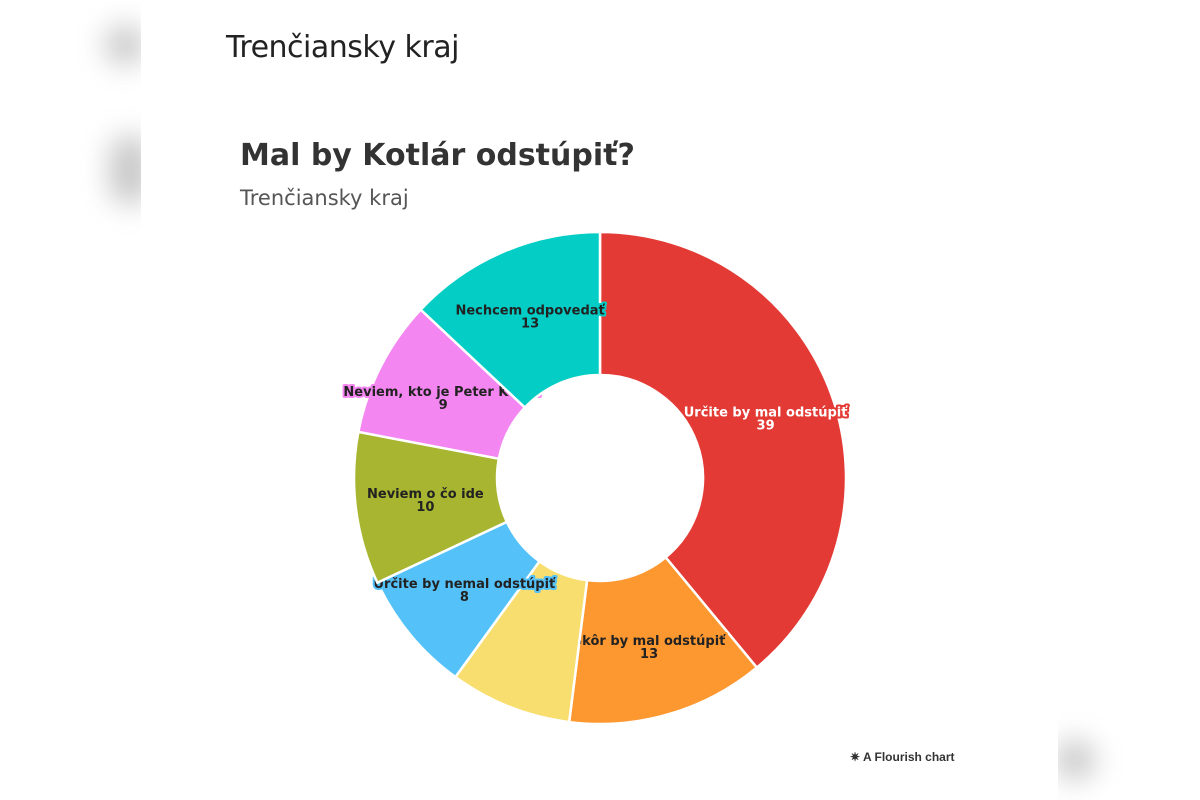  I want to click on slice-label: Skôr by mal odstúpiť, so click(649, 641).